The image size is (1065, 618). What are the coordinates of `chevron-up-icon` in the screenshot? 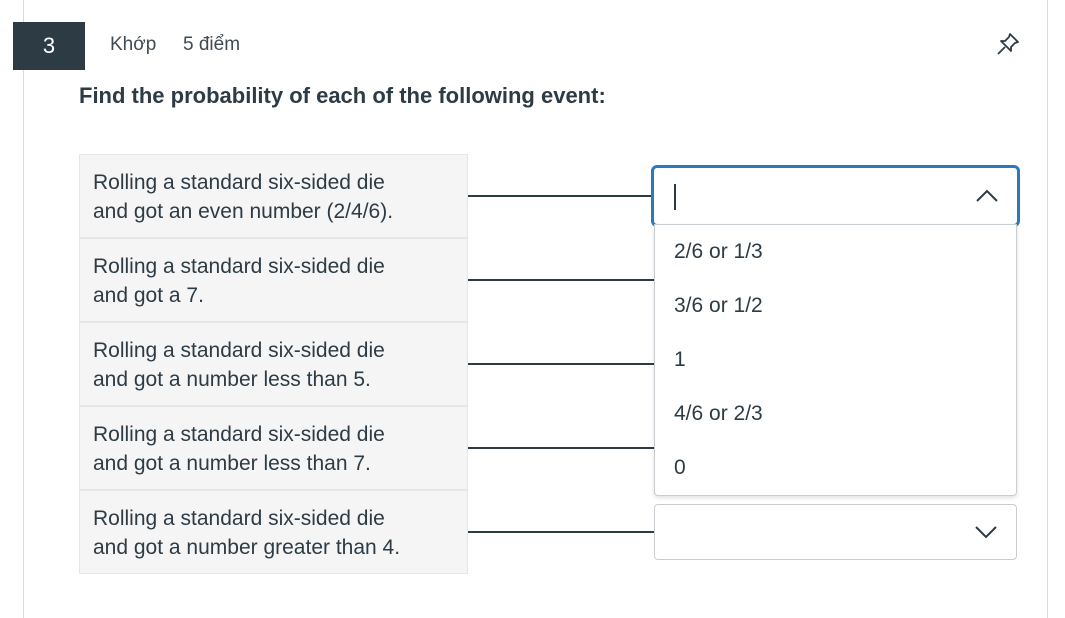 It's located at (987, 195).